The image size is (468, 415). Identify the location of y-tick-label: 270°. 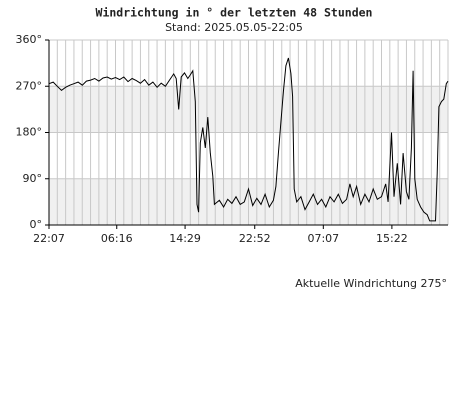
(29, 85).